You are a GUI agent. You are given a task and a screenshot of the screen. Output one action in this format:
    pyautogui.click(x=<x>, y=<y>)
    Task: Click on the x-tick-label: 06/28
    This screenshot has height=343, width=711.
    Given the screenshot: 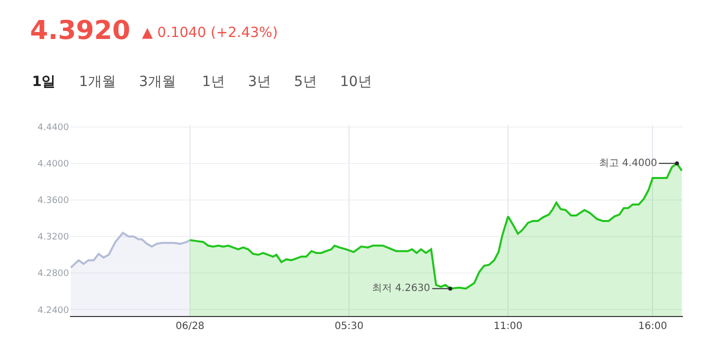 What is the action you would take?
    pyautogui.click(x=190, y=326)
    